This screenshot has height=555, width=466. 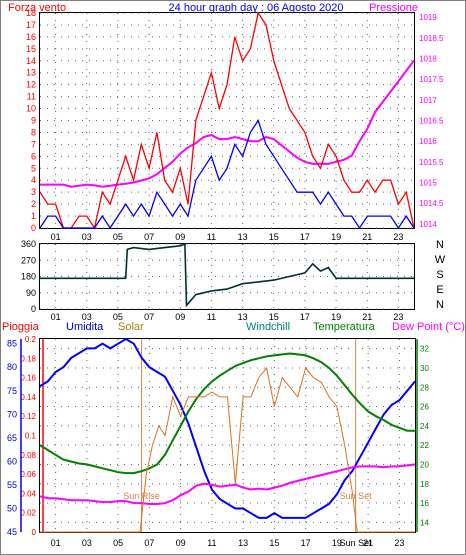 What do you see at coordinates (12, 438) in the screenshot?
I see `humidity-tick-label: 65` at bounding box center [12, 438].